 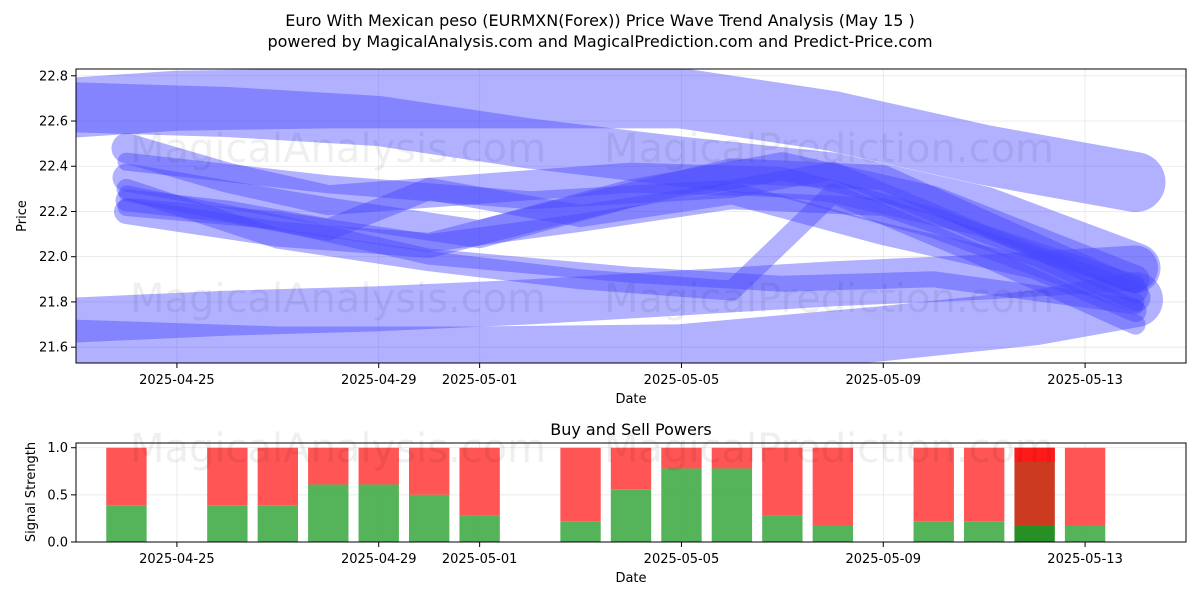 I want to click on signal-x-tick-label: 2025-05-05, so click(x=682, y=559).